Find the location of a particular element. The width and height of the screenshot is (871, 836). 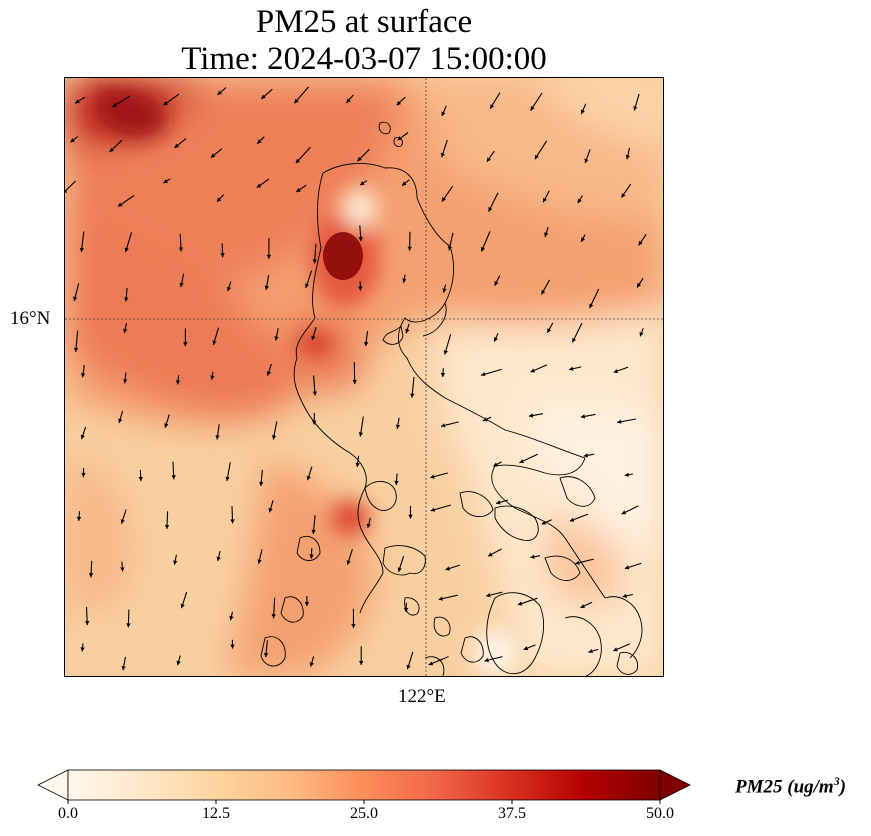

colorbar-tick: 12.5 is located at coordinates (216, 813).